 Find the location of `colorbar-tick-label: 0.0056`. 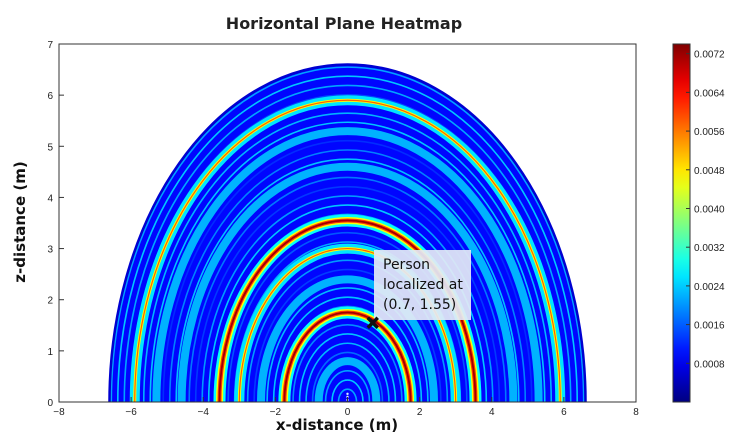

colorbar-tick-label: 0.0056 is located at coordinates (709, 132).